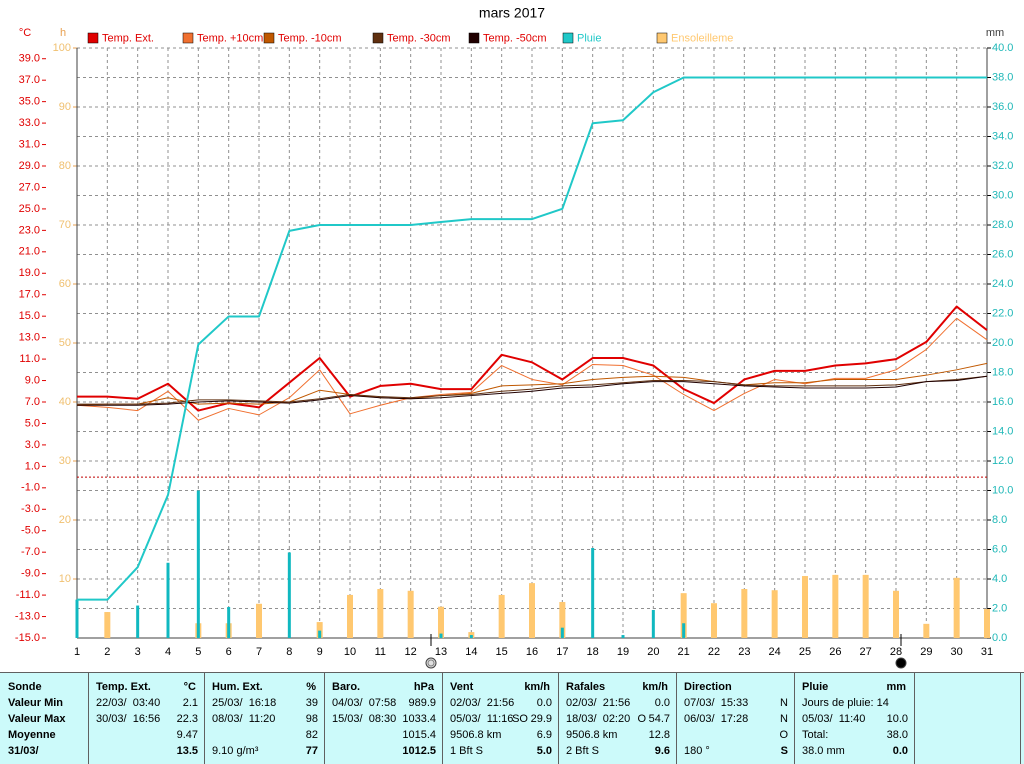 Image resolution: width=1024 pixels, height=764 pixels. Describe the element at coordinates (684, 652) in the screenshot. I see `x-tick-label: 21` at that location.